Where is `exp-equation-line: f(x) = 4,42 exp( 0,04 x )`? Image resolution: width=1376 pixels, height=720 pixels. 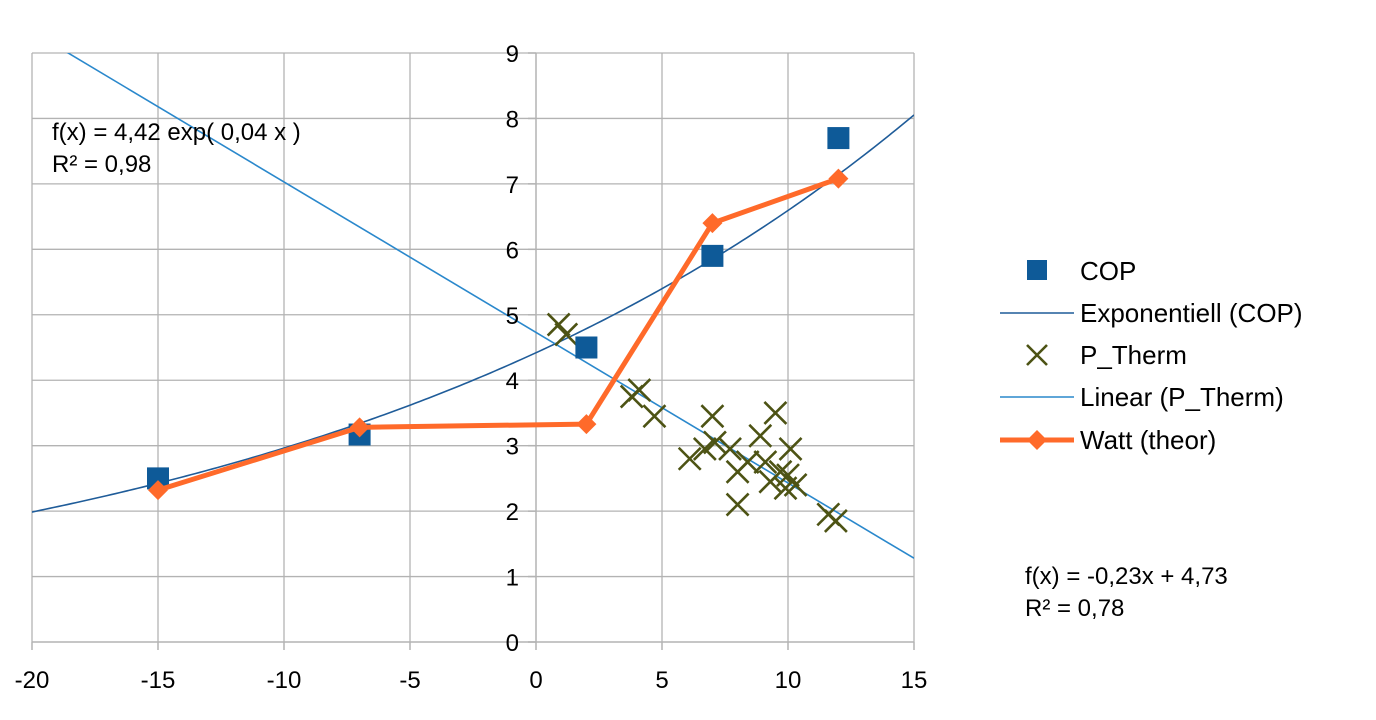
exp-equation-line: f(x) = 4,42 exp( 0,04 x ) is located at coordinates (176, 132).